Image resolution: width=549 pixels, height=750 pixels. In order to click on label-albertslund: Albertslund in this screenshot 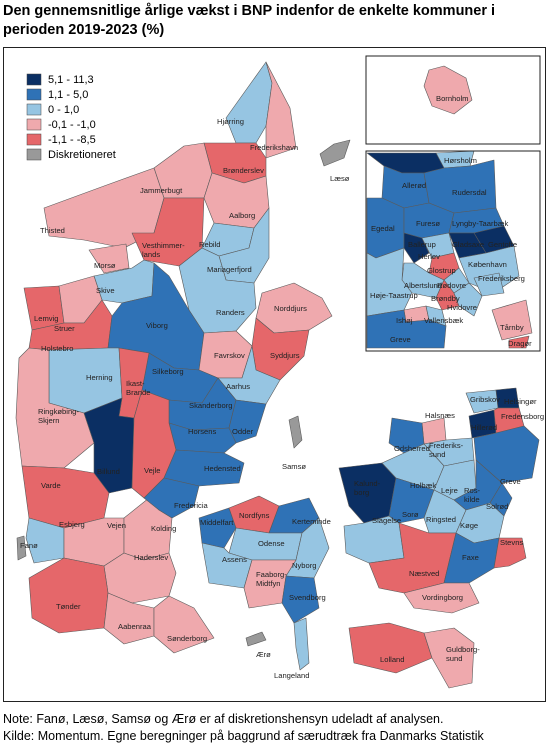, I will do `click(423, 285)`.